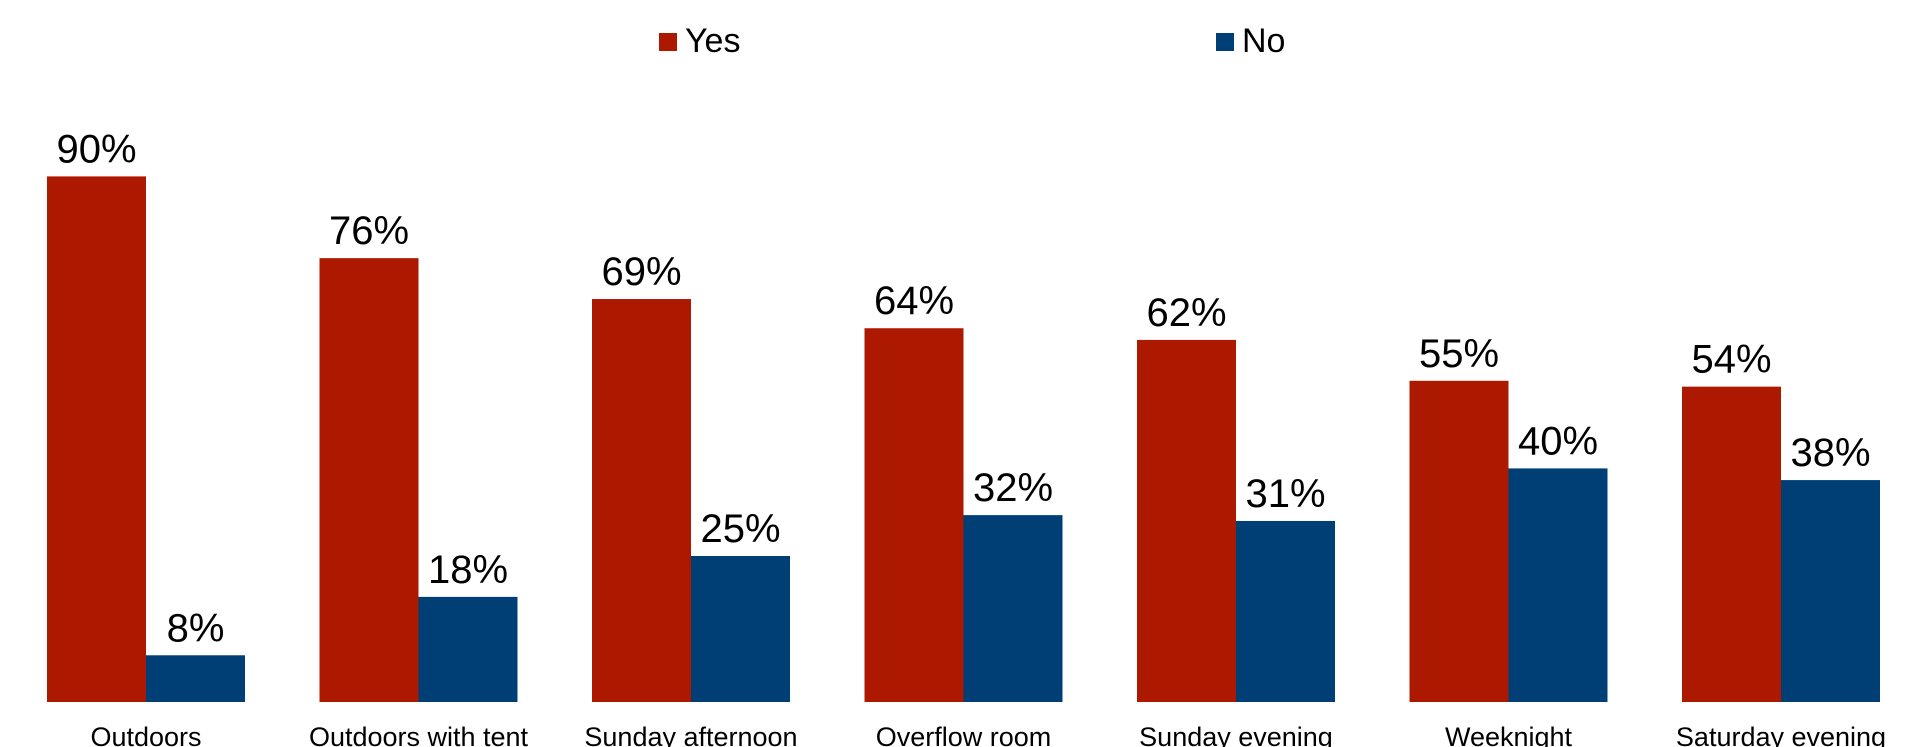 Image resolution: width=1927 pixels, height=747 pixels. I want to click on data-label-yes-5: 55%, so click(1459, 354).